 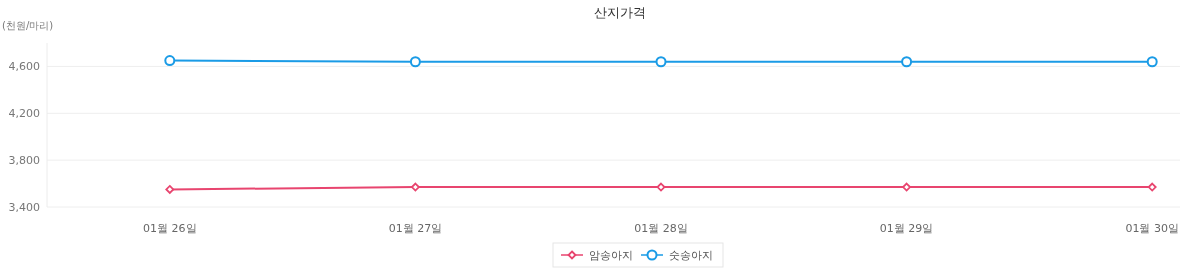 I want to click on chart-title: 산지가격, so click(x=620, y=12).